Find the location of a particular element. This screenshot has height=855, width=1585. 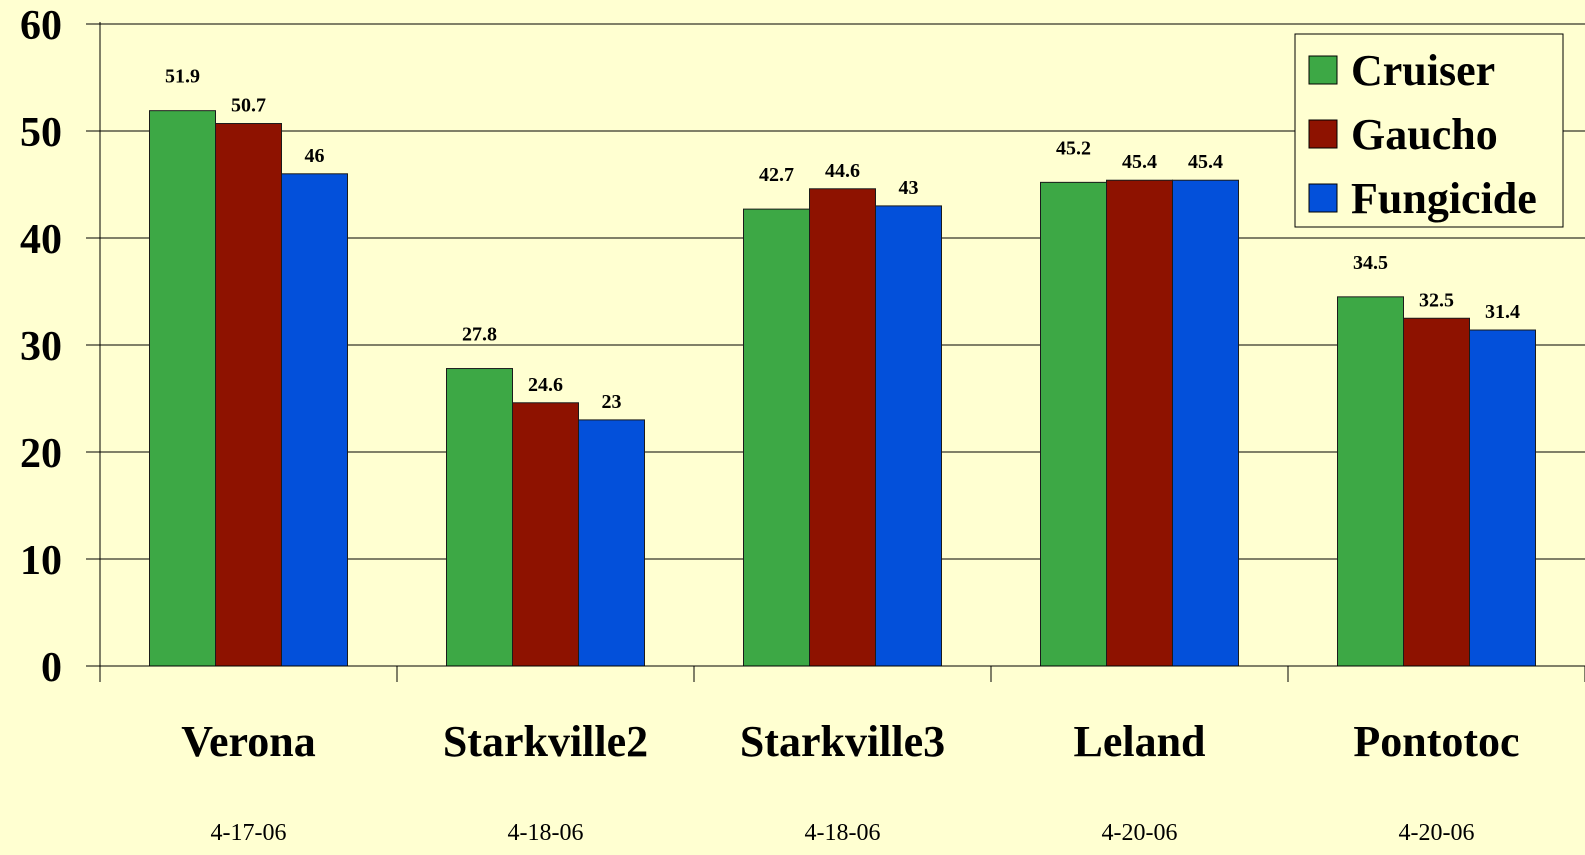

data-label: 46 is located at coordinates (315, 156).